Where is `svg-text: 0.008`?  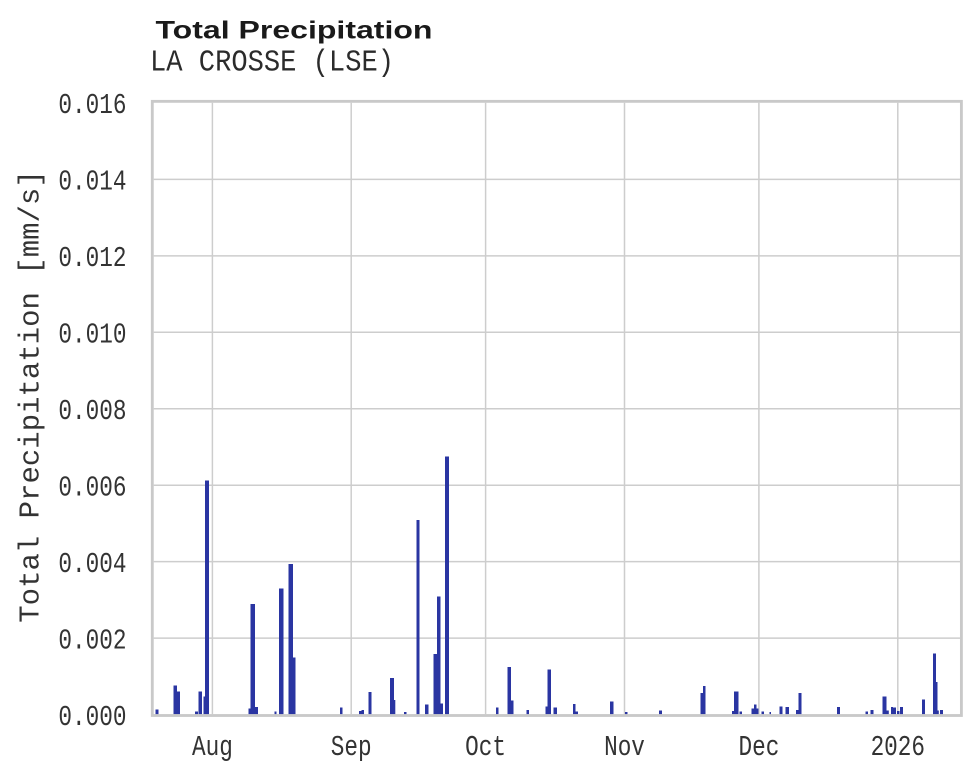 svg-text: 0.008 is located at coordinates (92, 412).